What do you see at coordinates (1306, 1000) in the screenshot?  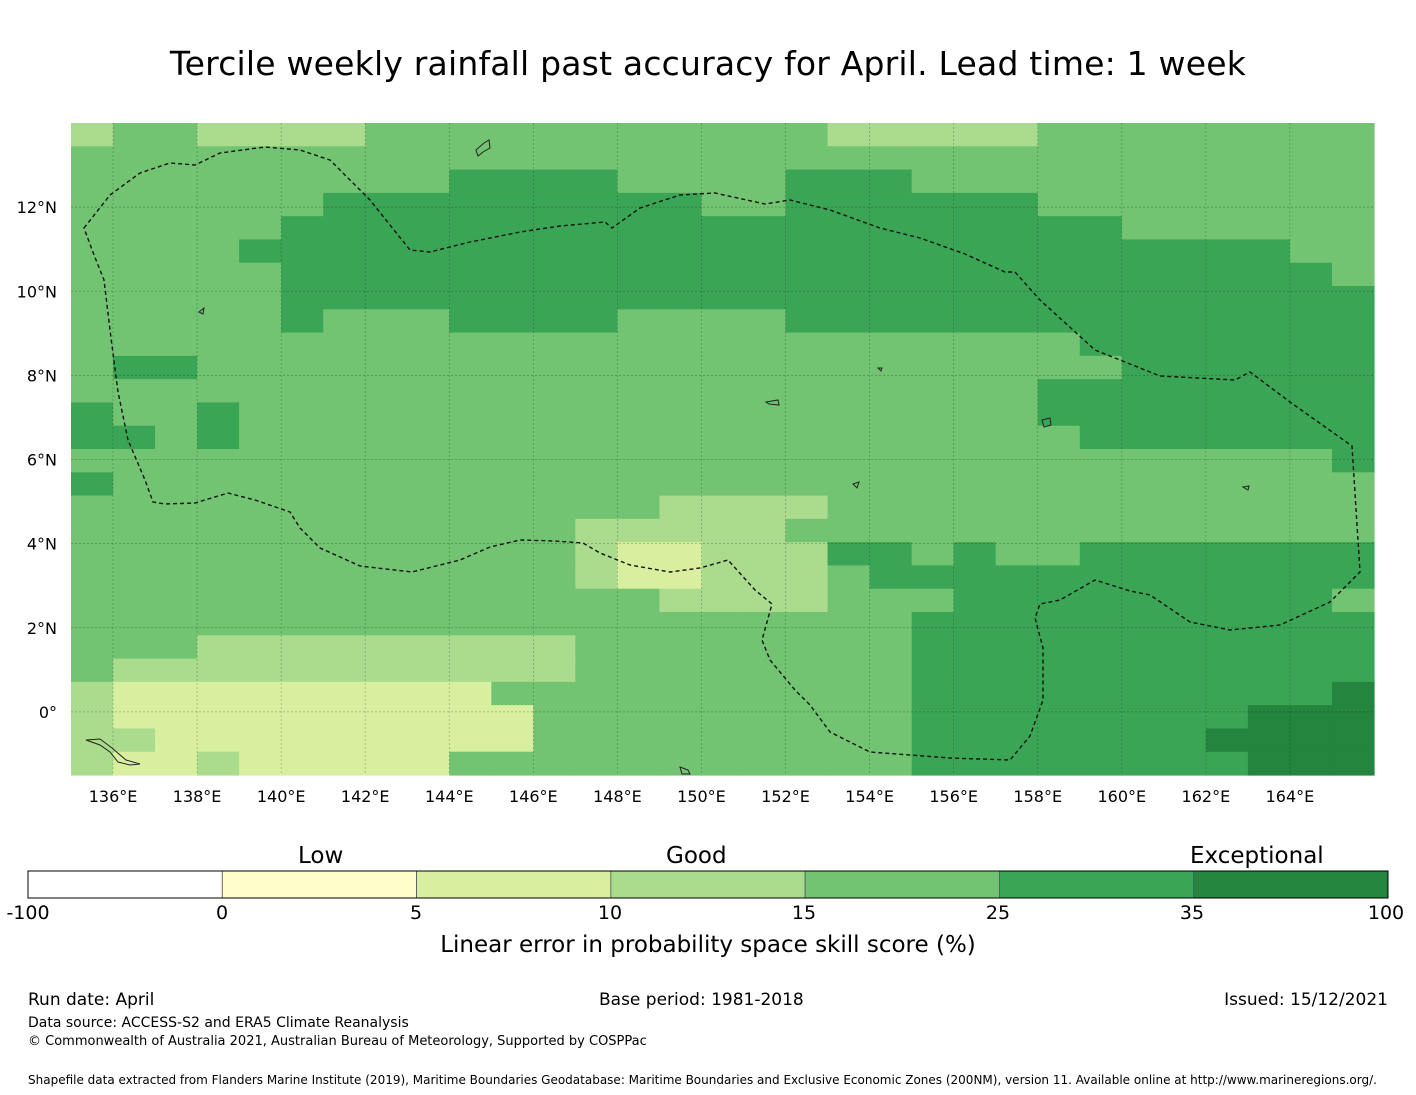 I see `issued-date: Issued: 15/12/2021` at bounding box center [1306, 1000].